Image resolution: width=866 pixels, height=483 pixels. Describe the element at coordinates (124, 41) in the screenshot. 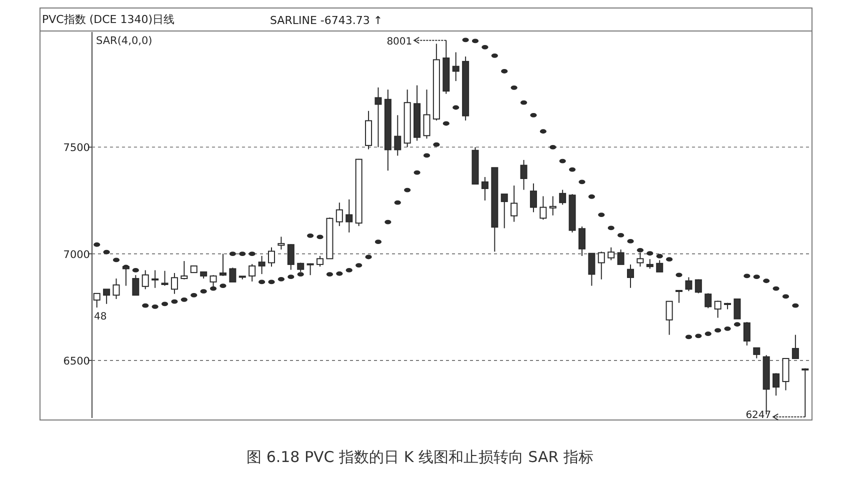

I see `legend: SAR(4,0,0)` at that location.